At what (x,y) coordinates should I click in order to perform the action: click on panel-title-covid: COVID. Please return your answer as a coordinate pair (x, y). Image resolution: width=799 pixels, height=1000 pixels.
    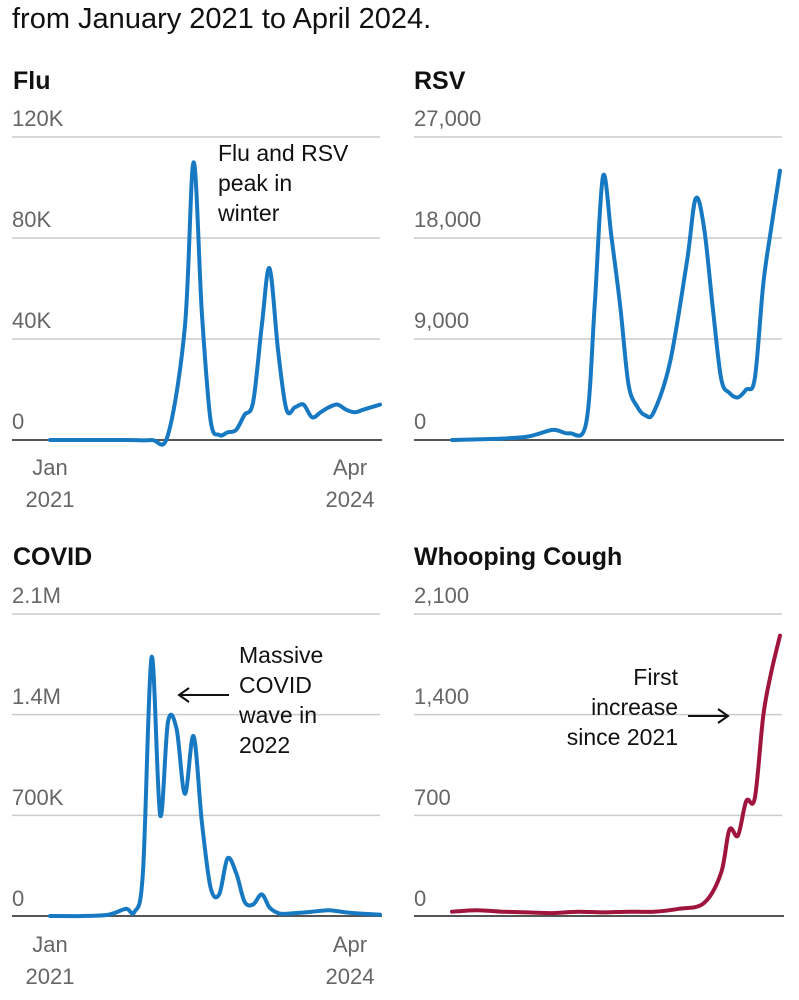
    Looking at the image, I should click on (53, 557).